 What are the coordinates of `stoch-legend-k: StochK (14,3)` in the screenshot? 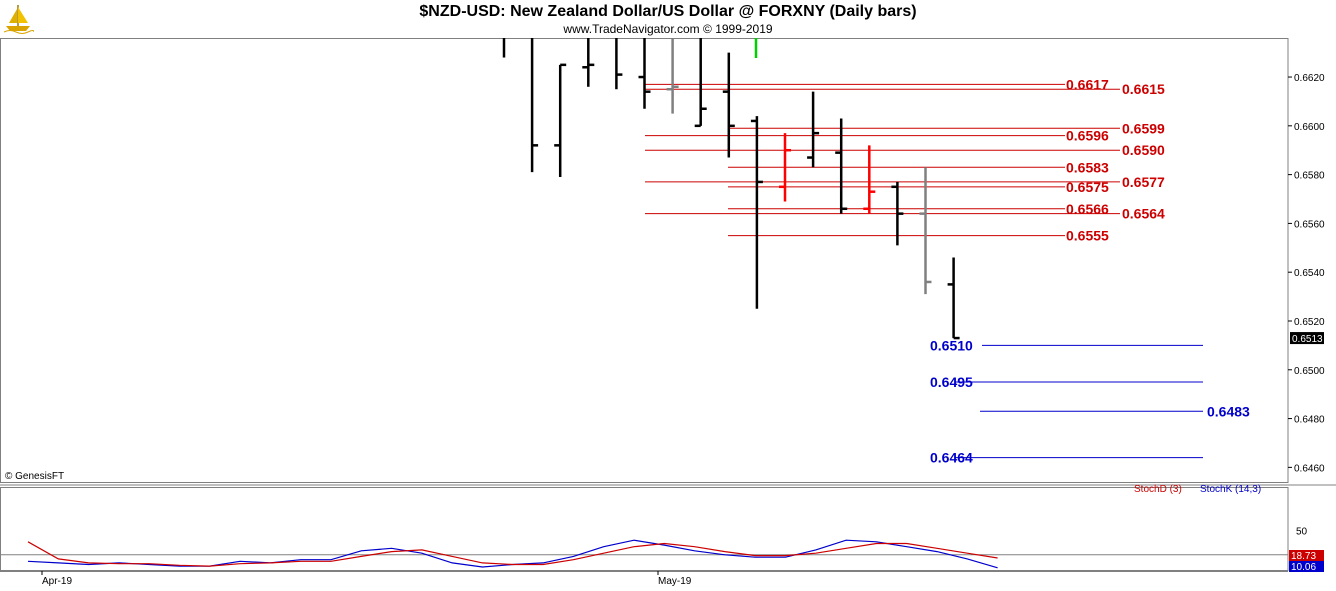 It's located at (1230, 489).